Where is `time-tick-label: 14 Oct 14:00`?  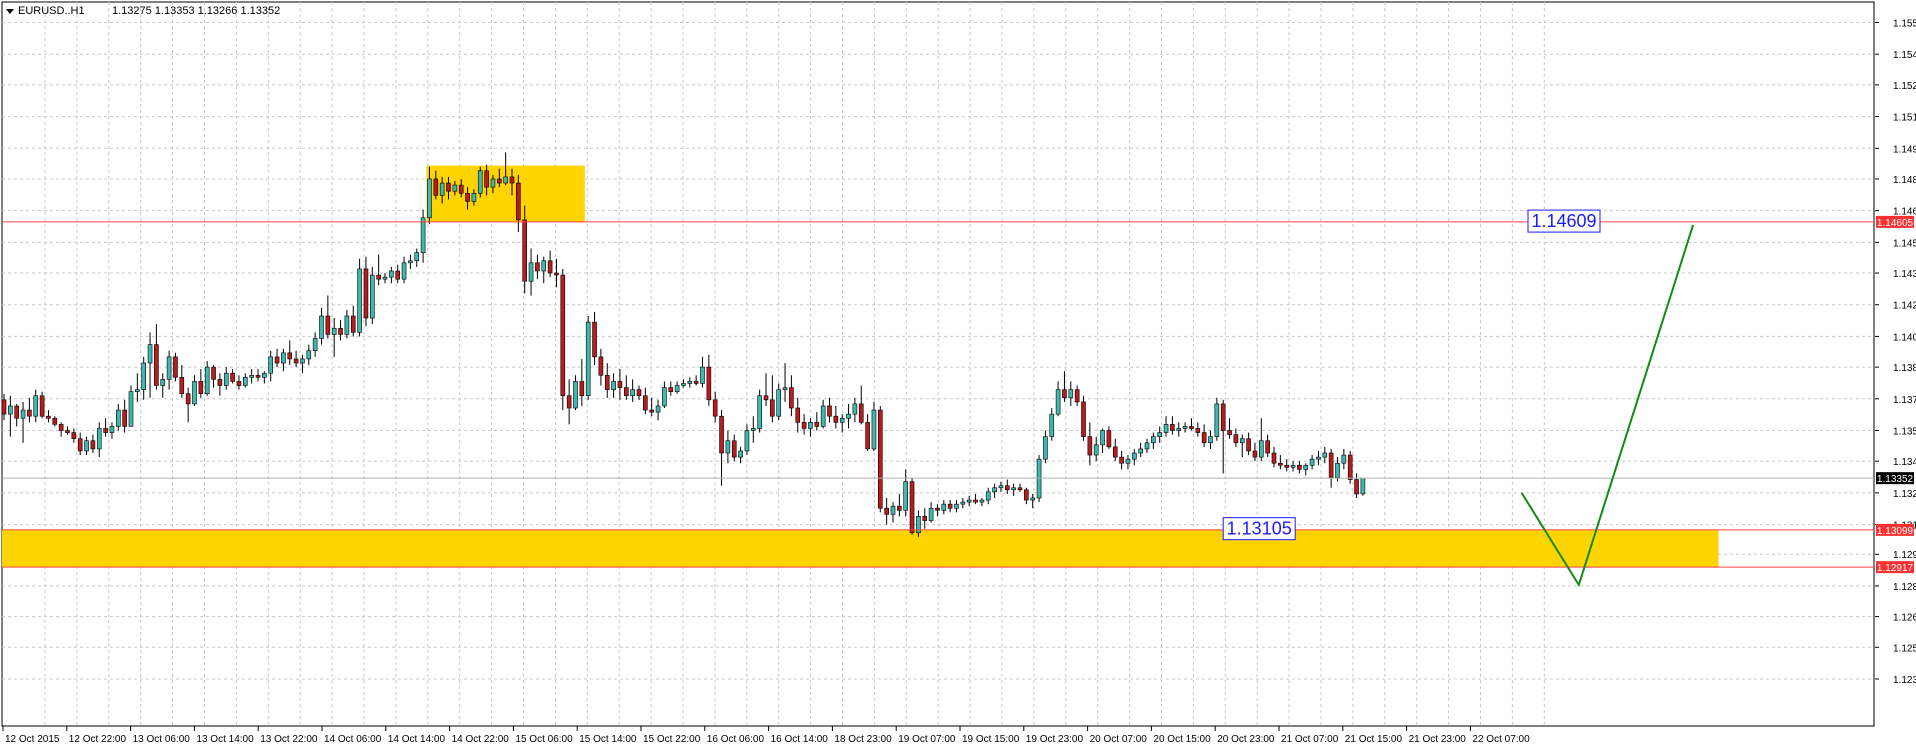 time-tick-label: 14 Oct 14:00 is located at coordinates (417, 739).